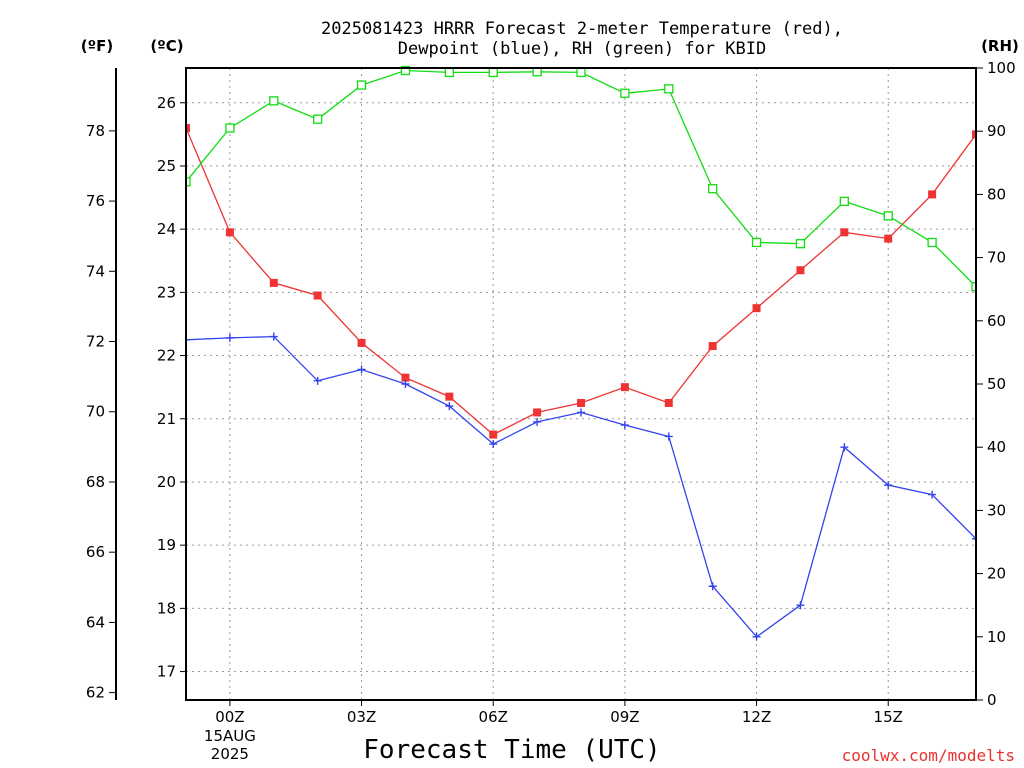  Describe the element at coordinates (996, 574) in the screenshot. I see `rh-tick-label: 20` at that location.